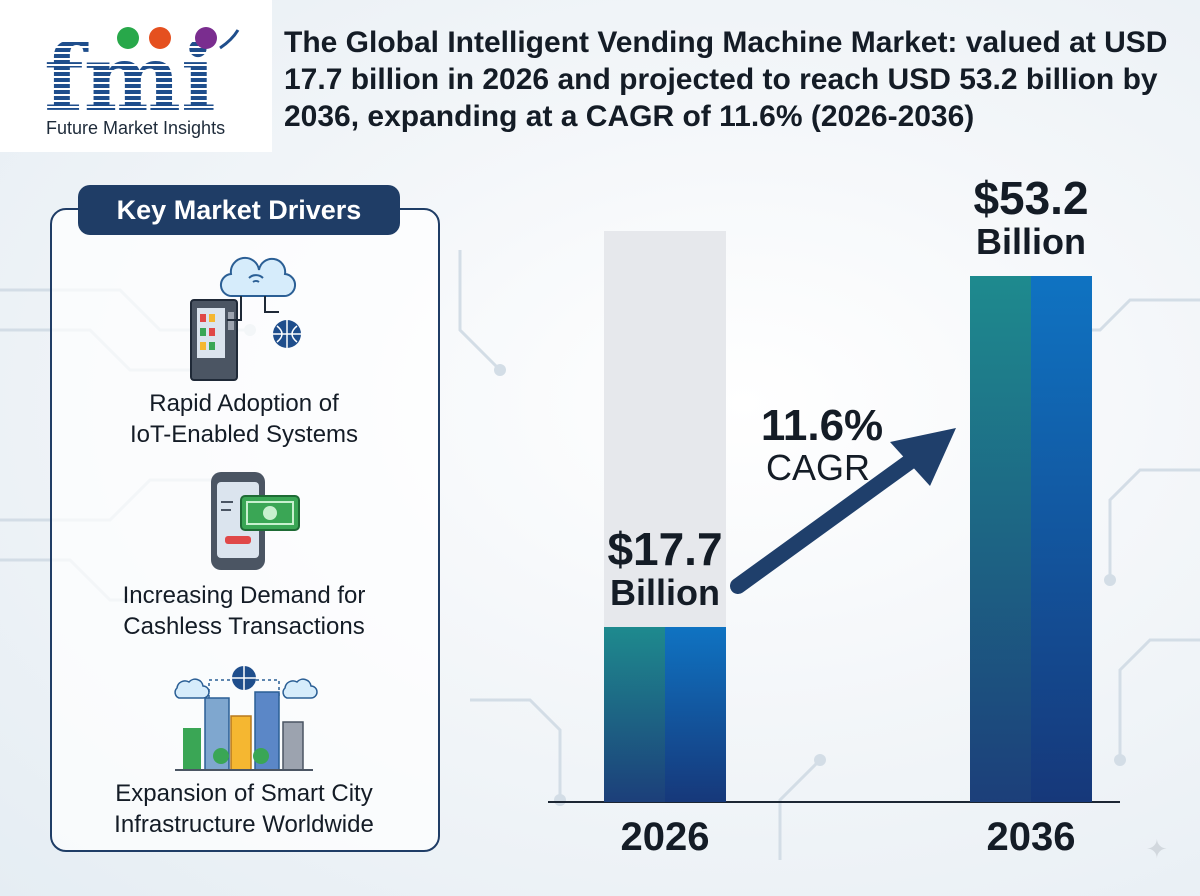 The image size is (1200, 896). What do you see at coordinates (239, 210) in the screenshot?
I see `drivers-heading: Key Market Drivers` at bounding box center [239, 210].